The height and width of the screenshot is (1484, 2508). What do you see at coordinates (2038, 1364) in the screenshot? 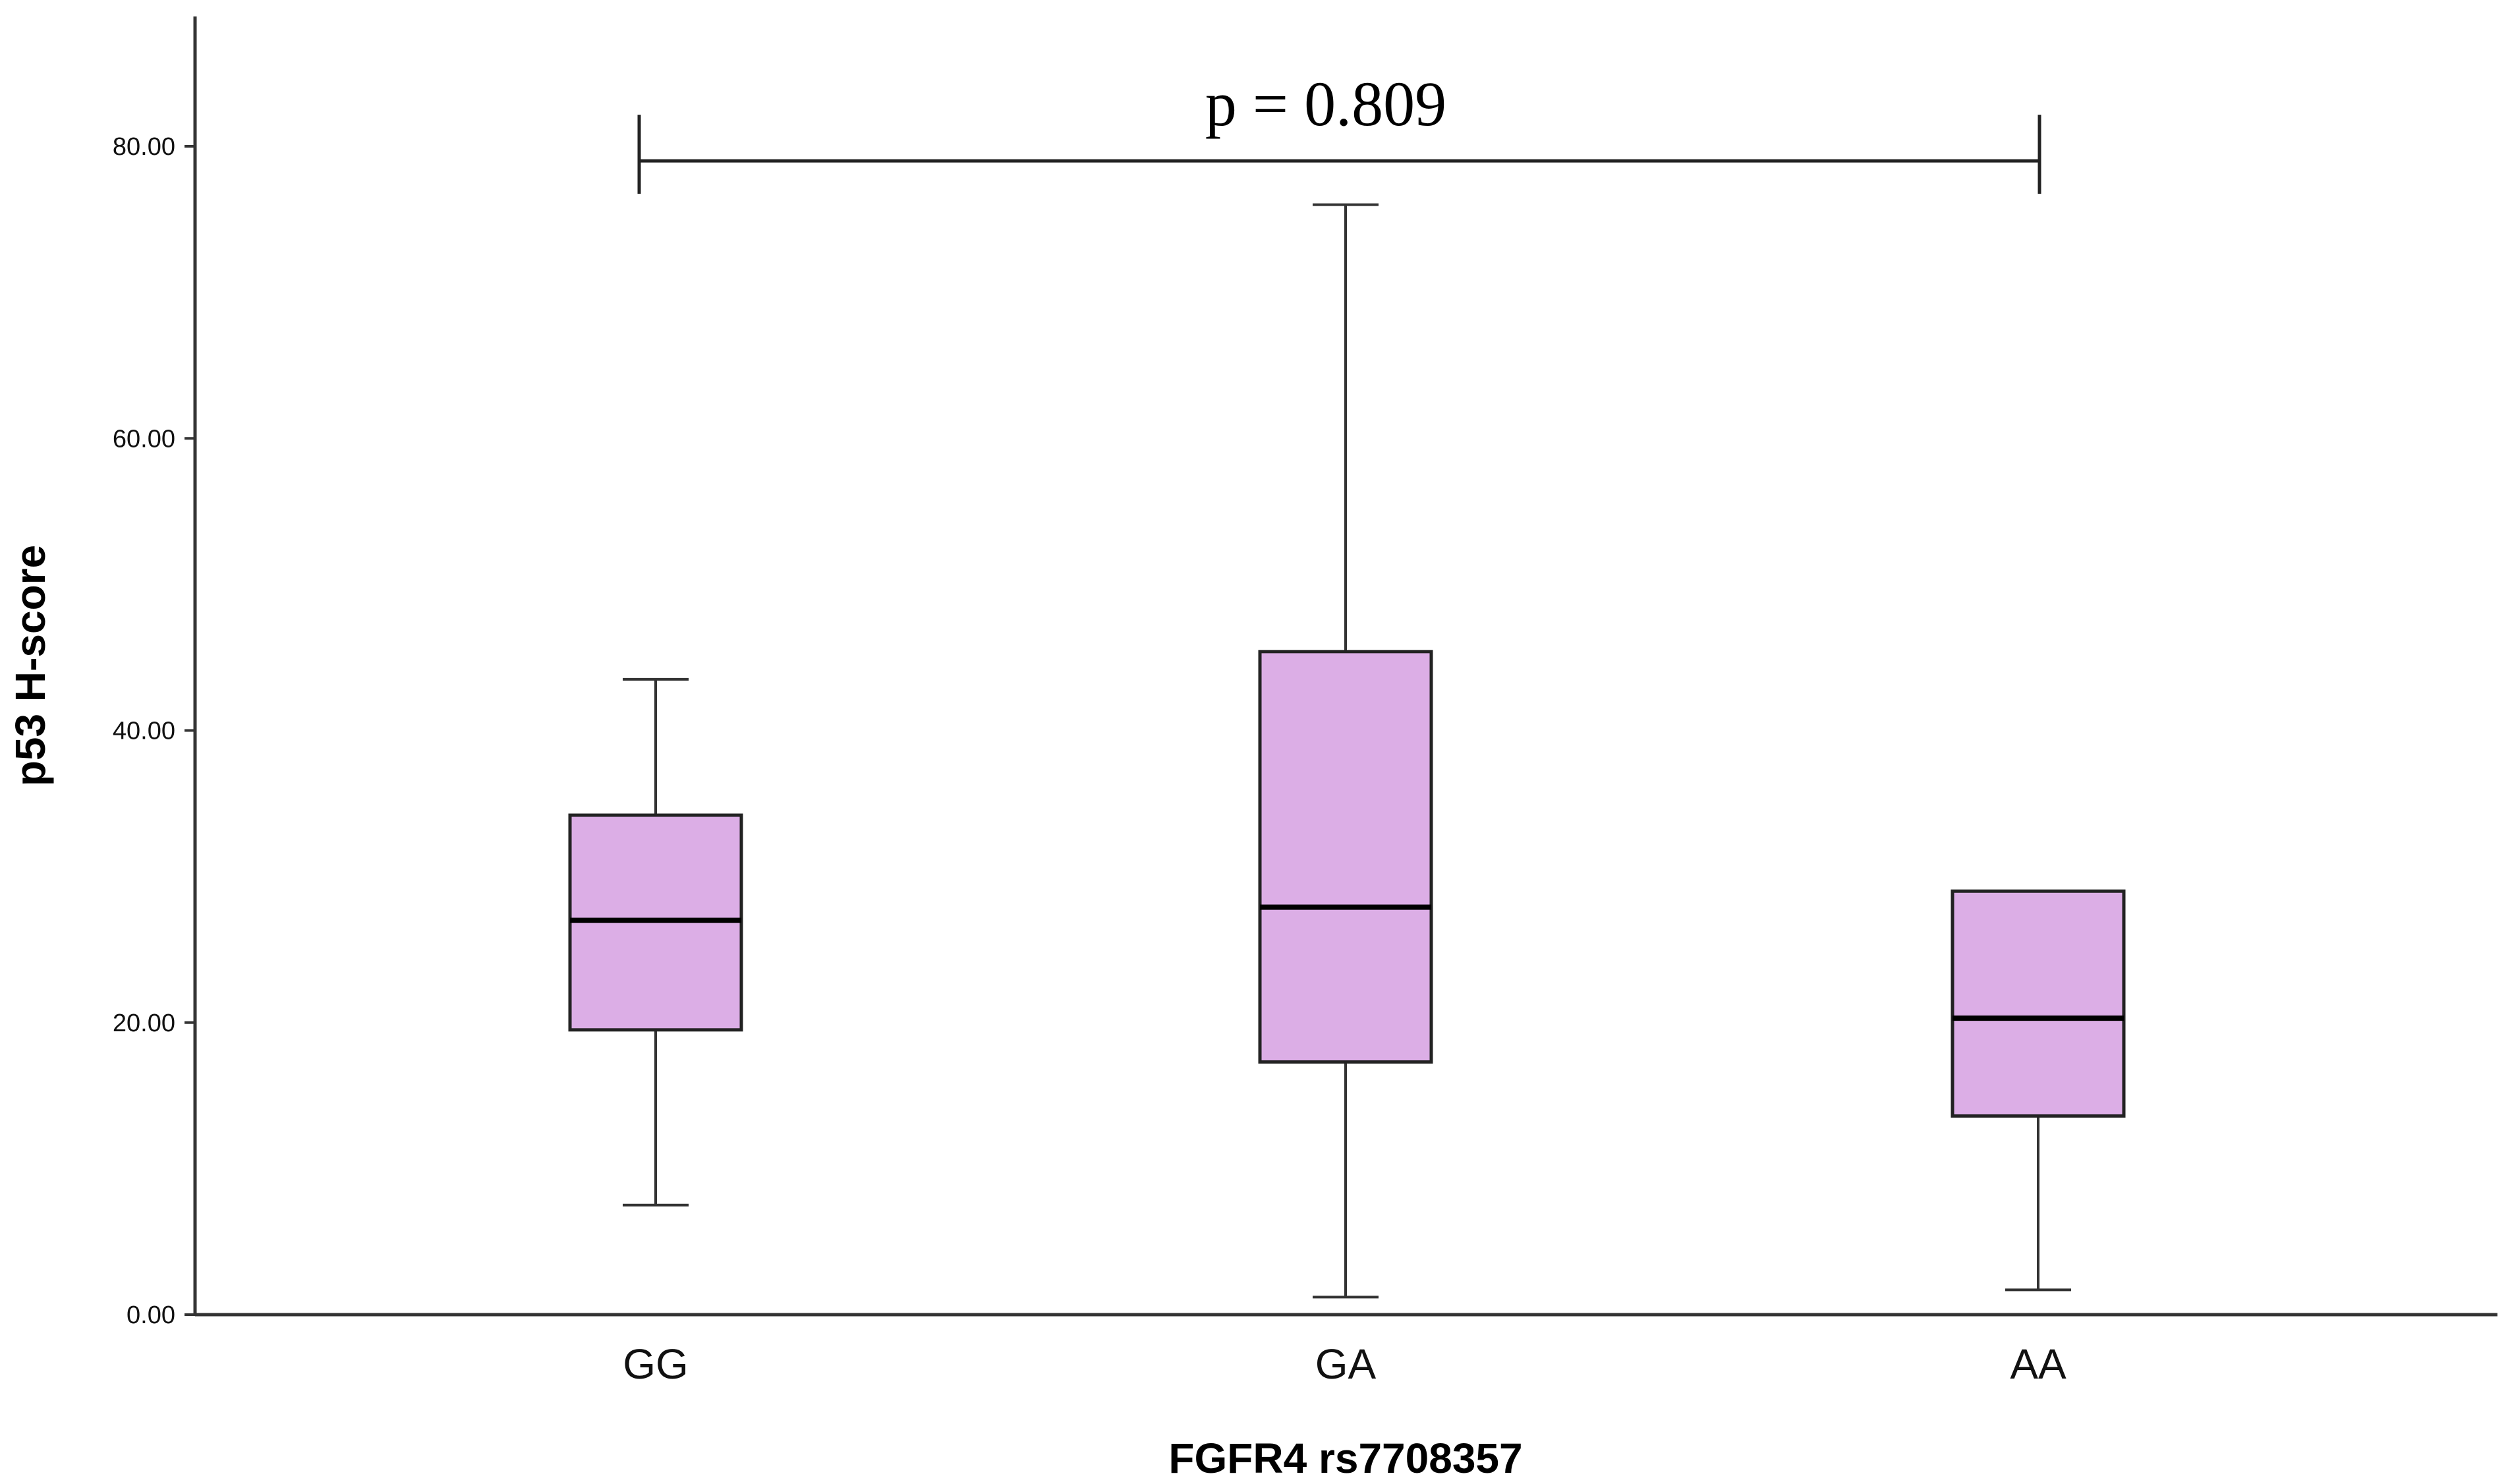
I see `x-tick-label-aa: AA` at bounding box center [2038, 1364].